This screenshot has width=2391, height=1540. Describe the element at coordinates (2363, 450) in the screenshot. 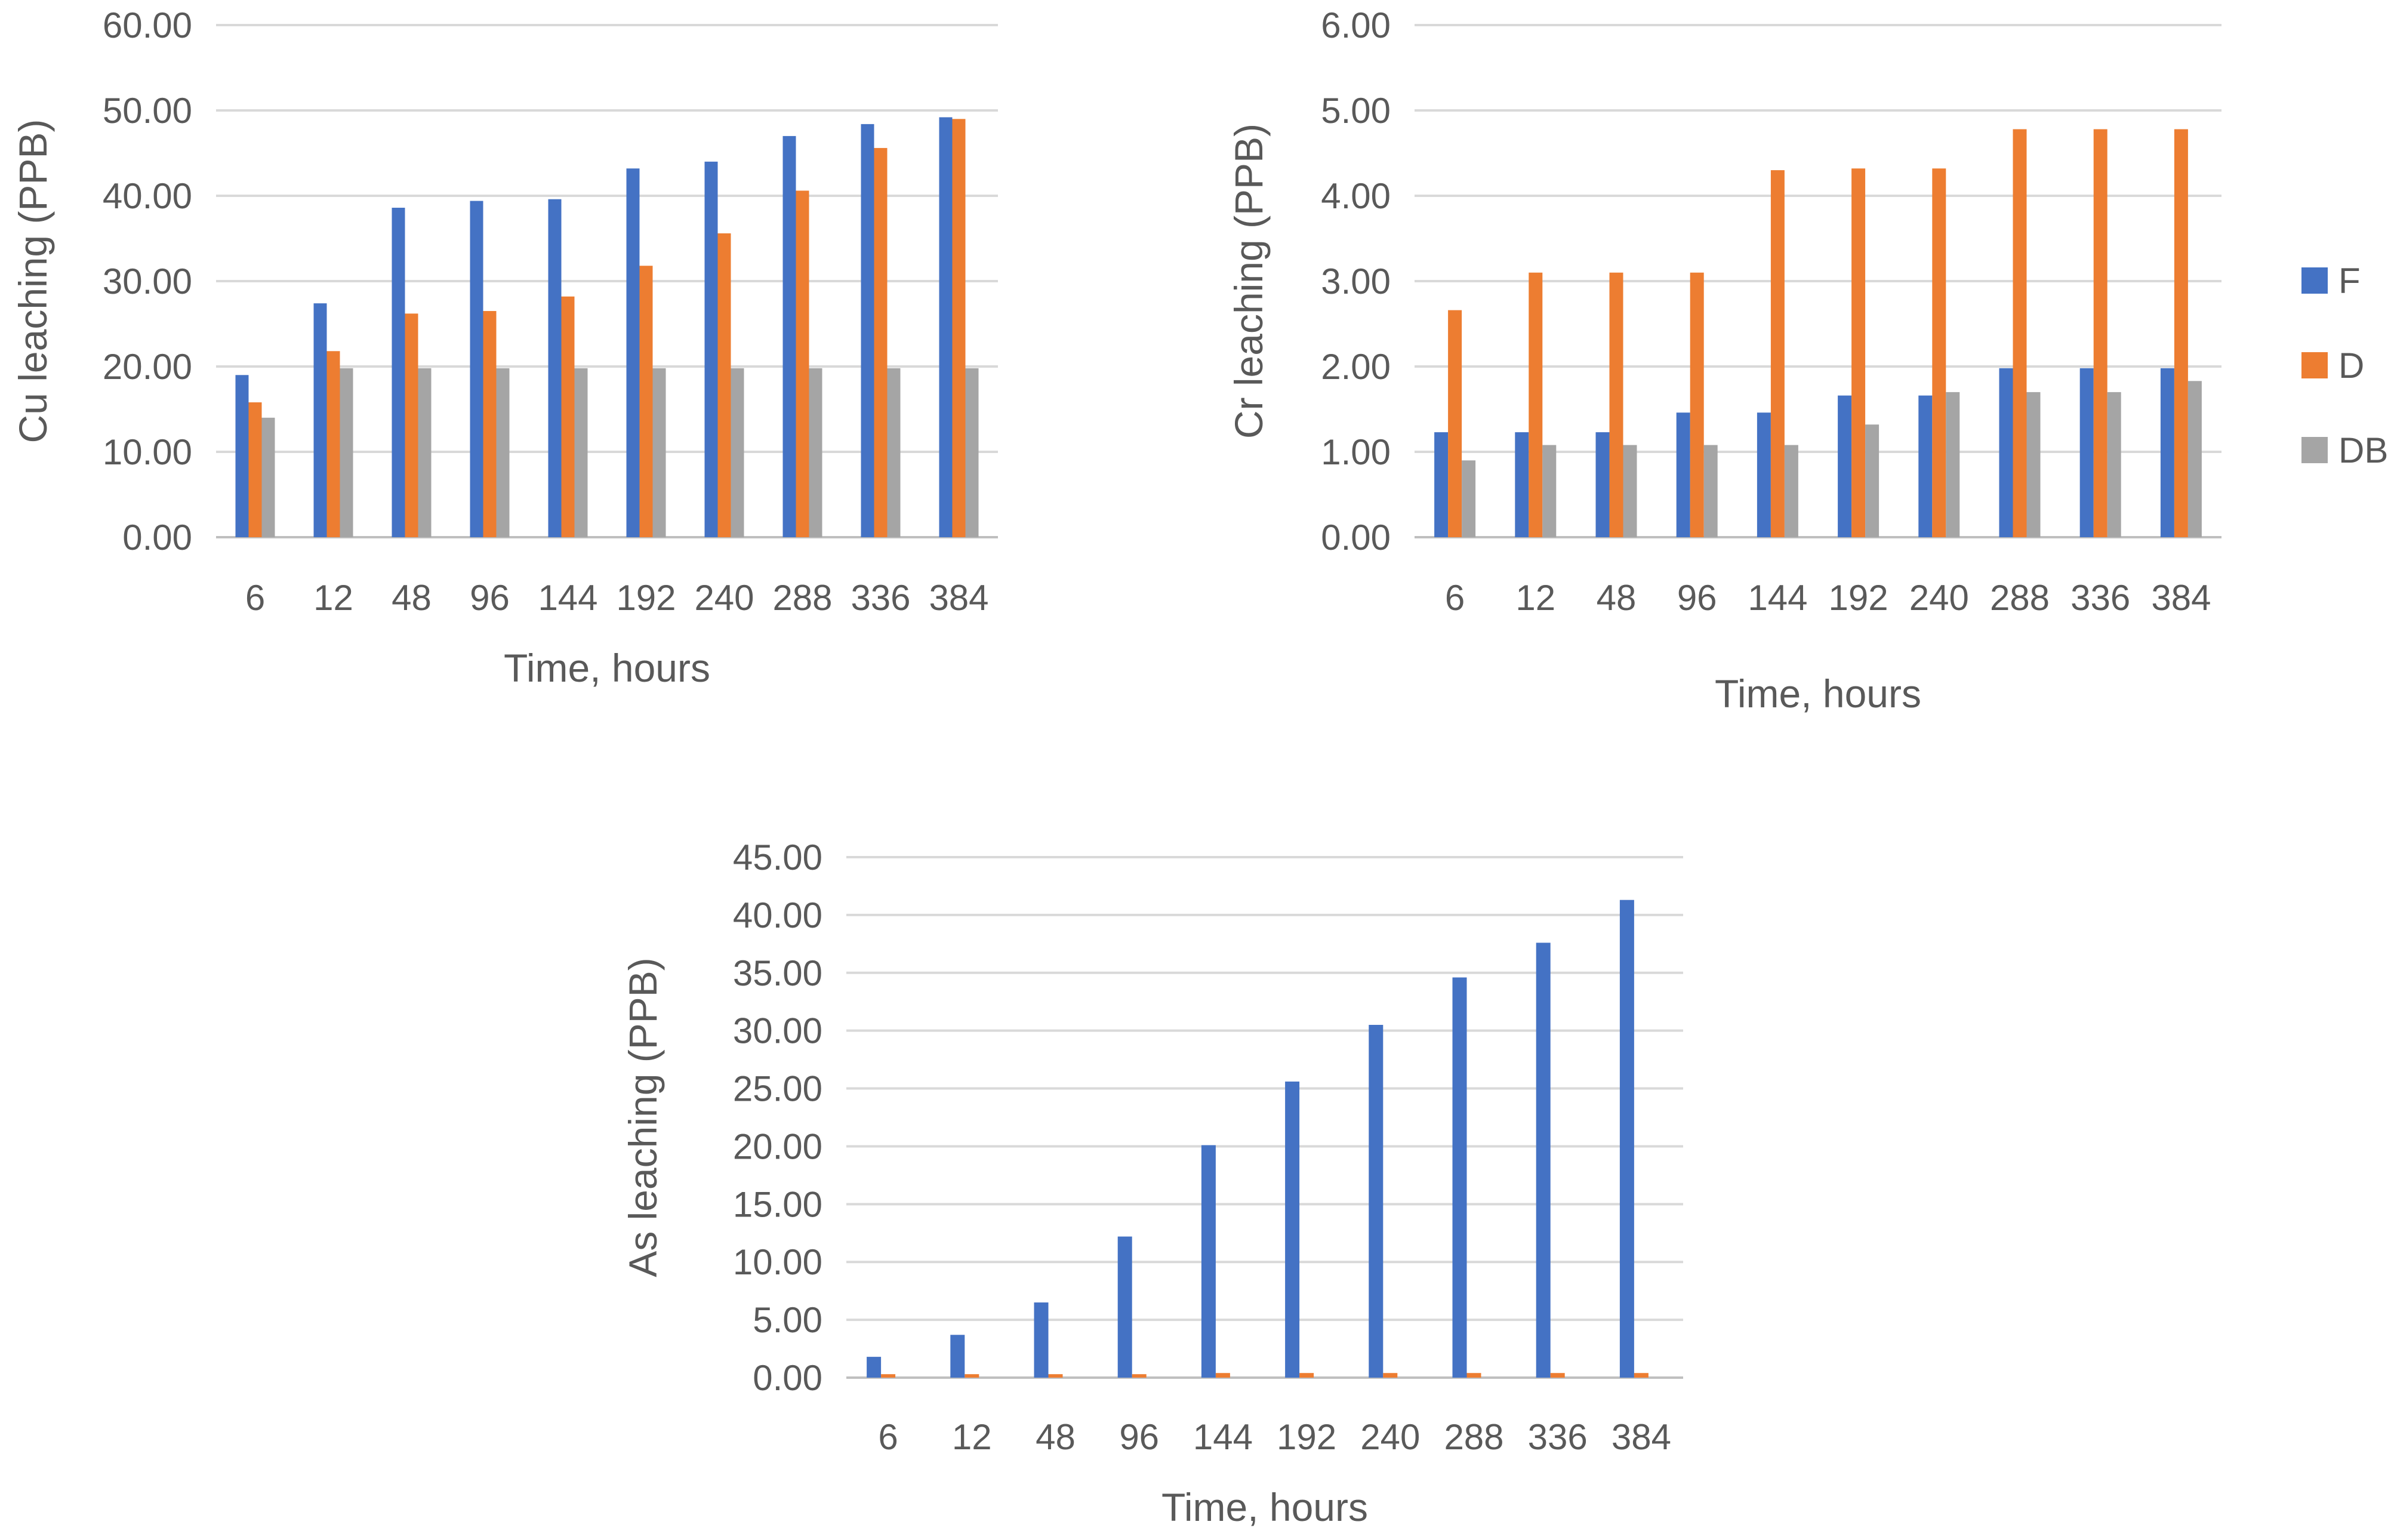

I see `legend-label-db: DB` at that location.